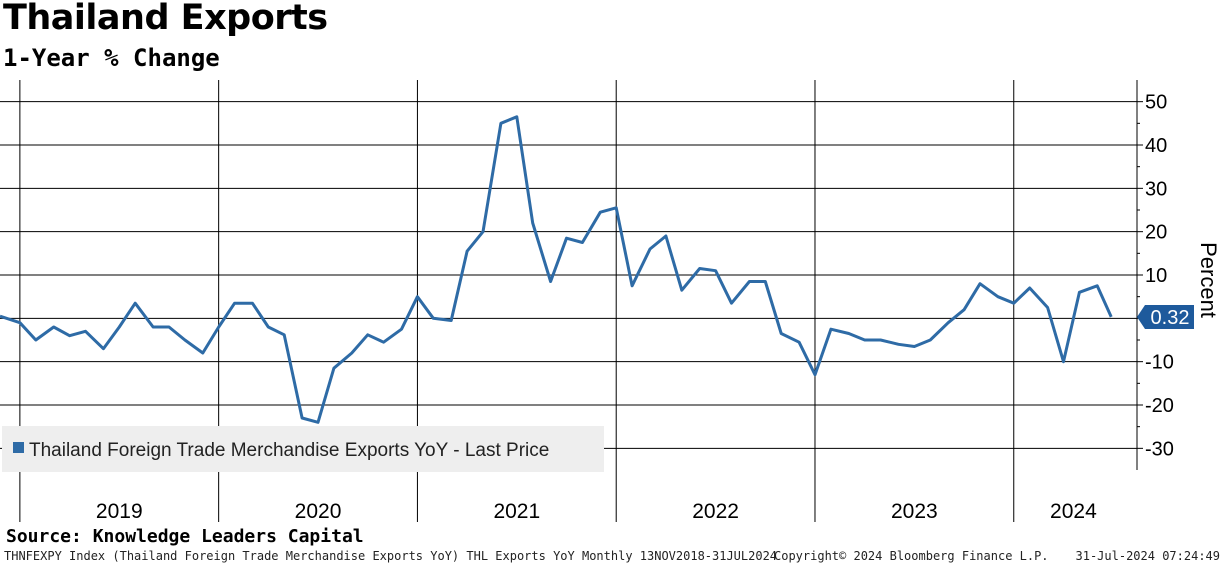 The image size is (1224, 566). I want to click on y-tick-label: -10, so click(1159, 363).